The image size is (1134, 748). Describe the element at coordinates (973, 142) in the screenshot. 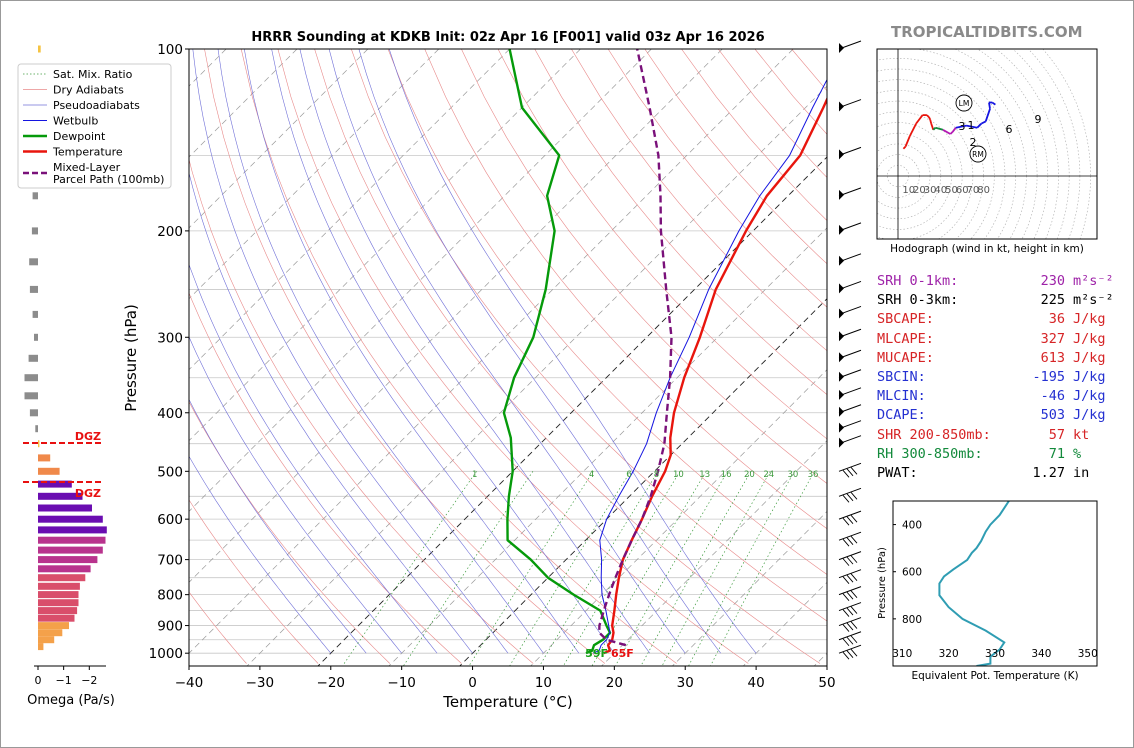

I see `hodograph-height-label: 2` at that location.